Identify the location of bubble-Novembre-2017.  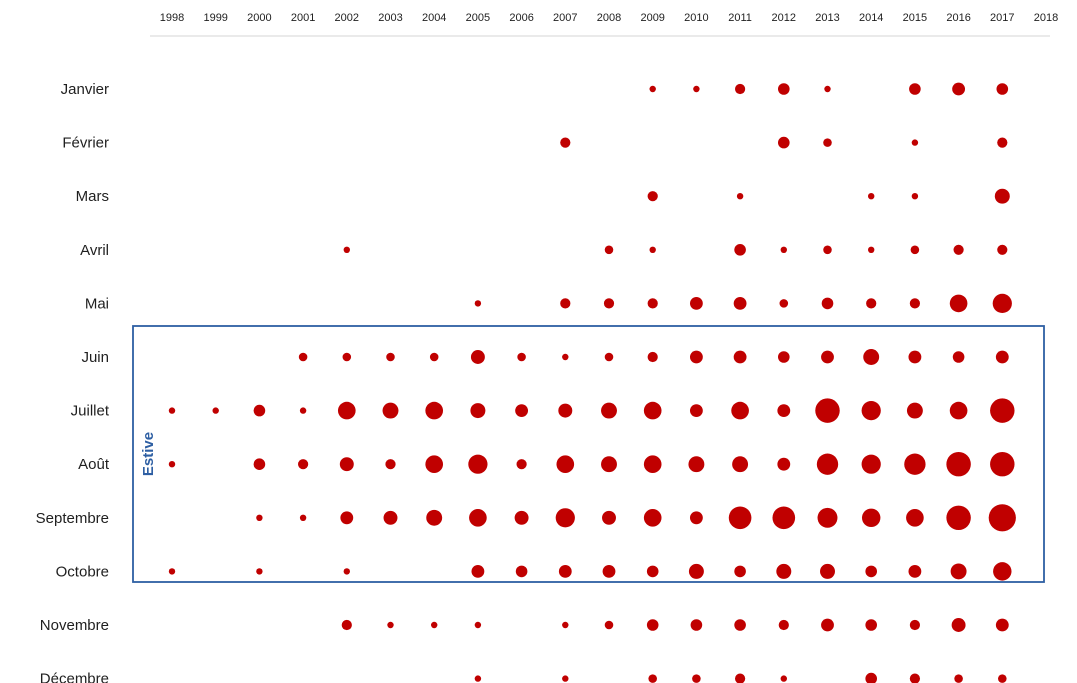
(1002, 625).